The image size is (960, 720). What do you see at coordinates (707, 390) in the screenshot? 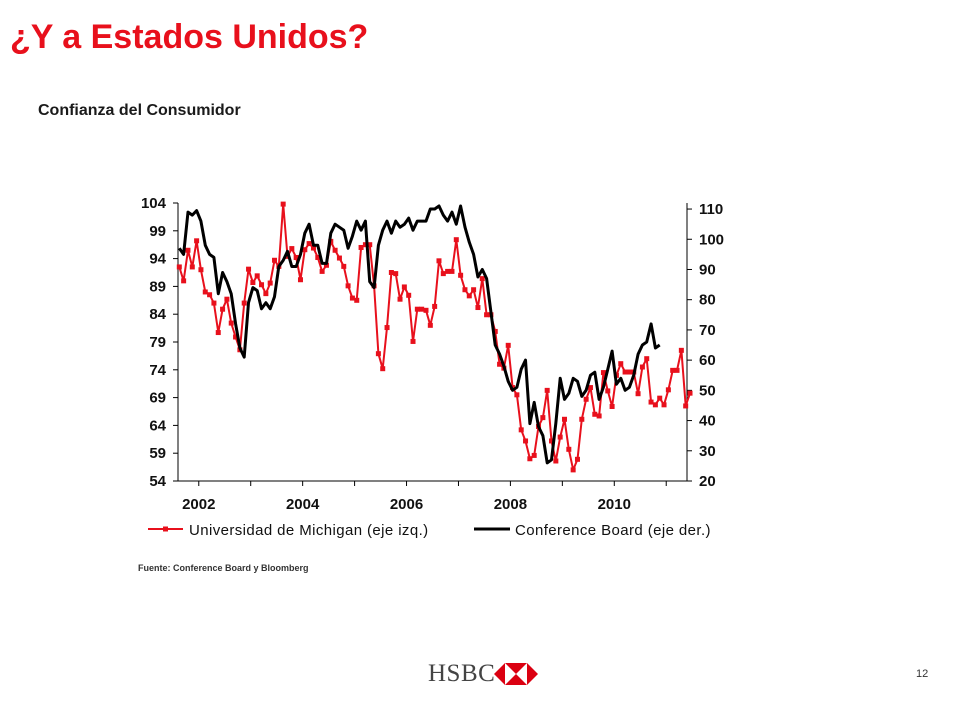
I see `y-right-tick-label: 50` at bounding box center [707, 390].